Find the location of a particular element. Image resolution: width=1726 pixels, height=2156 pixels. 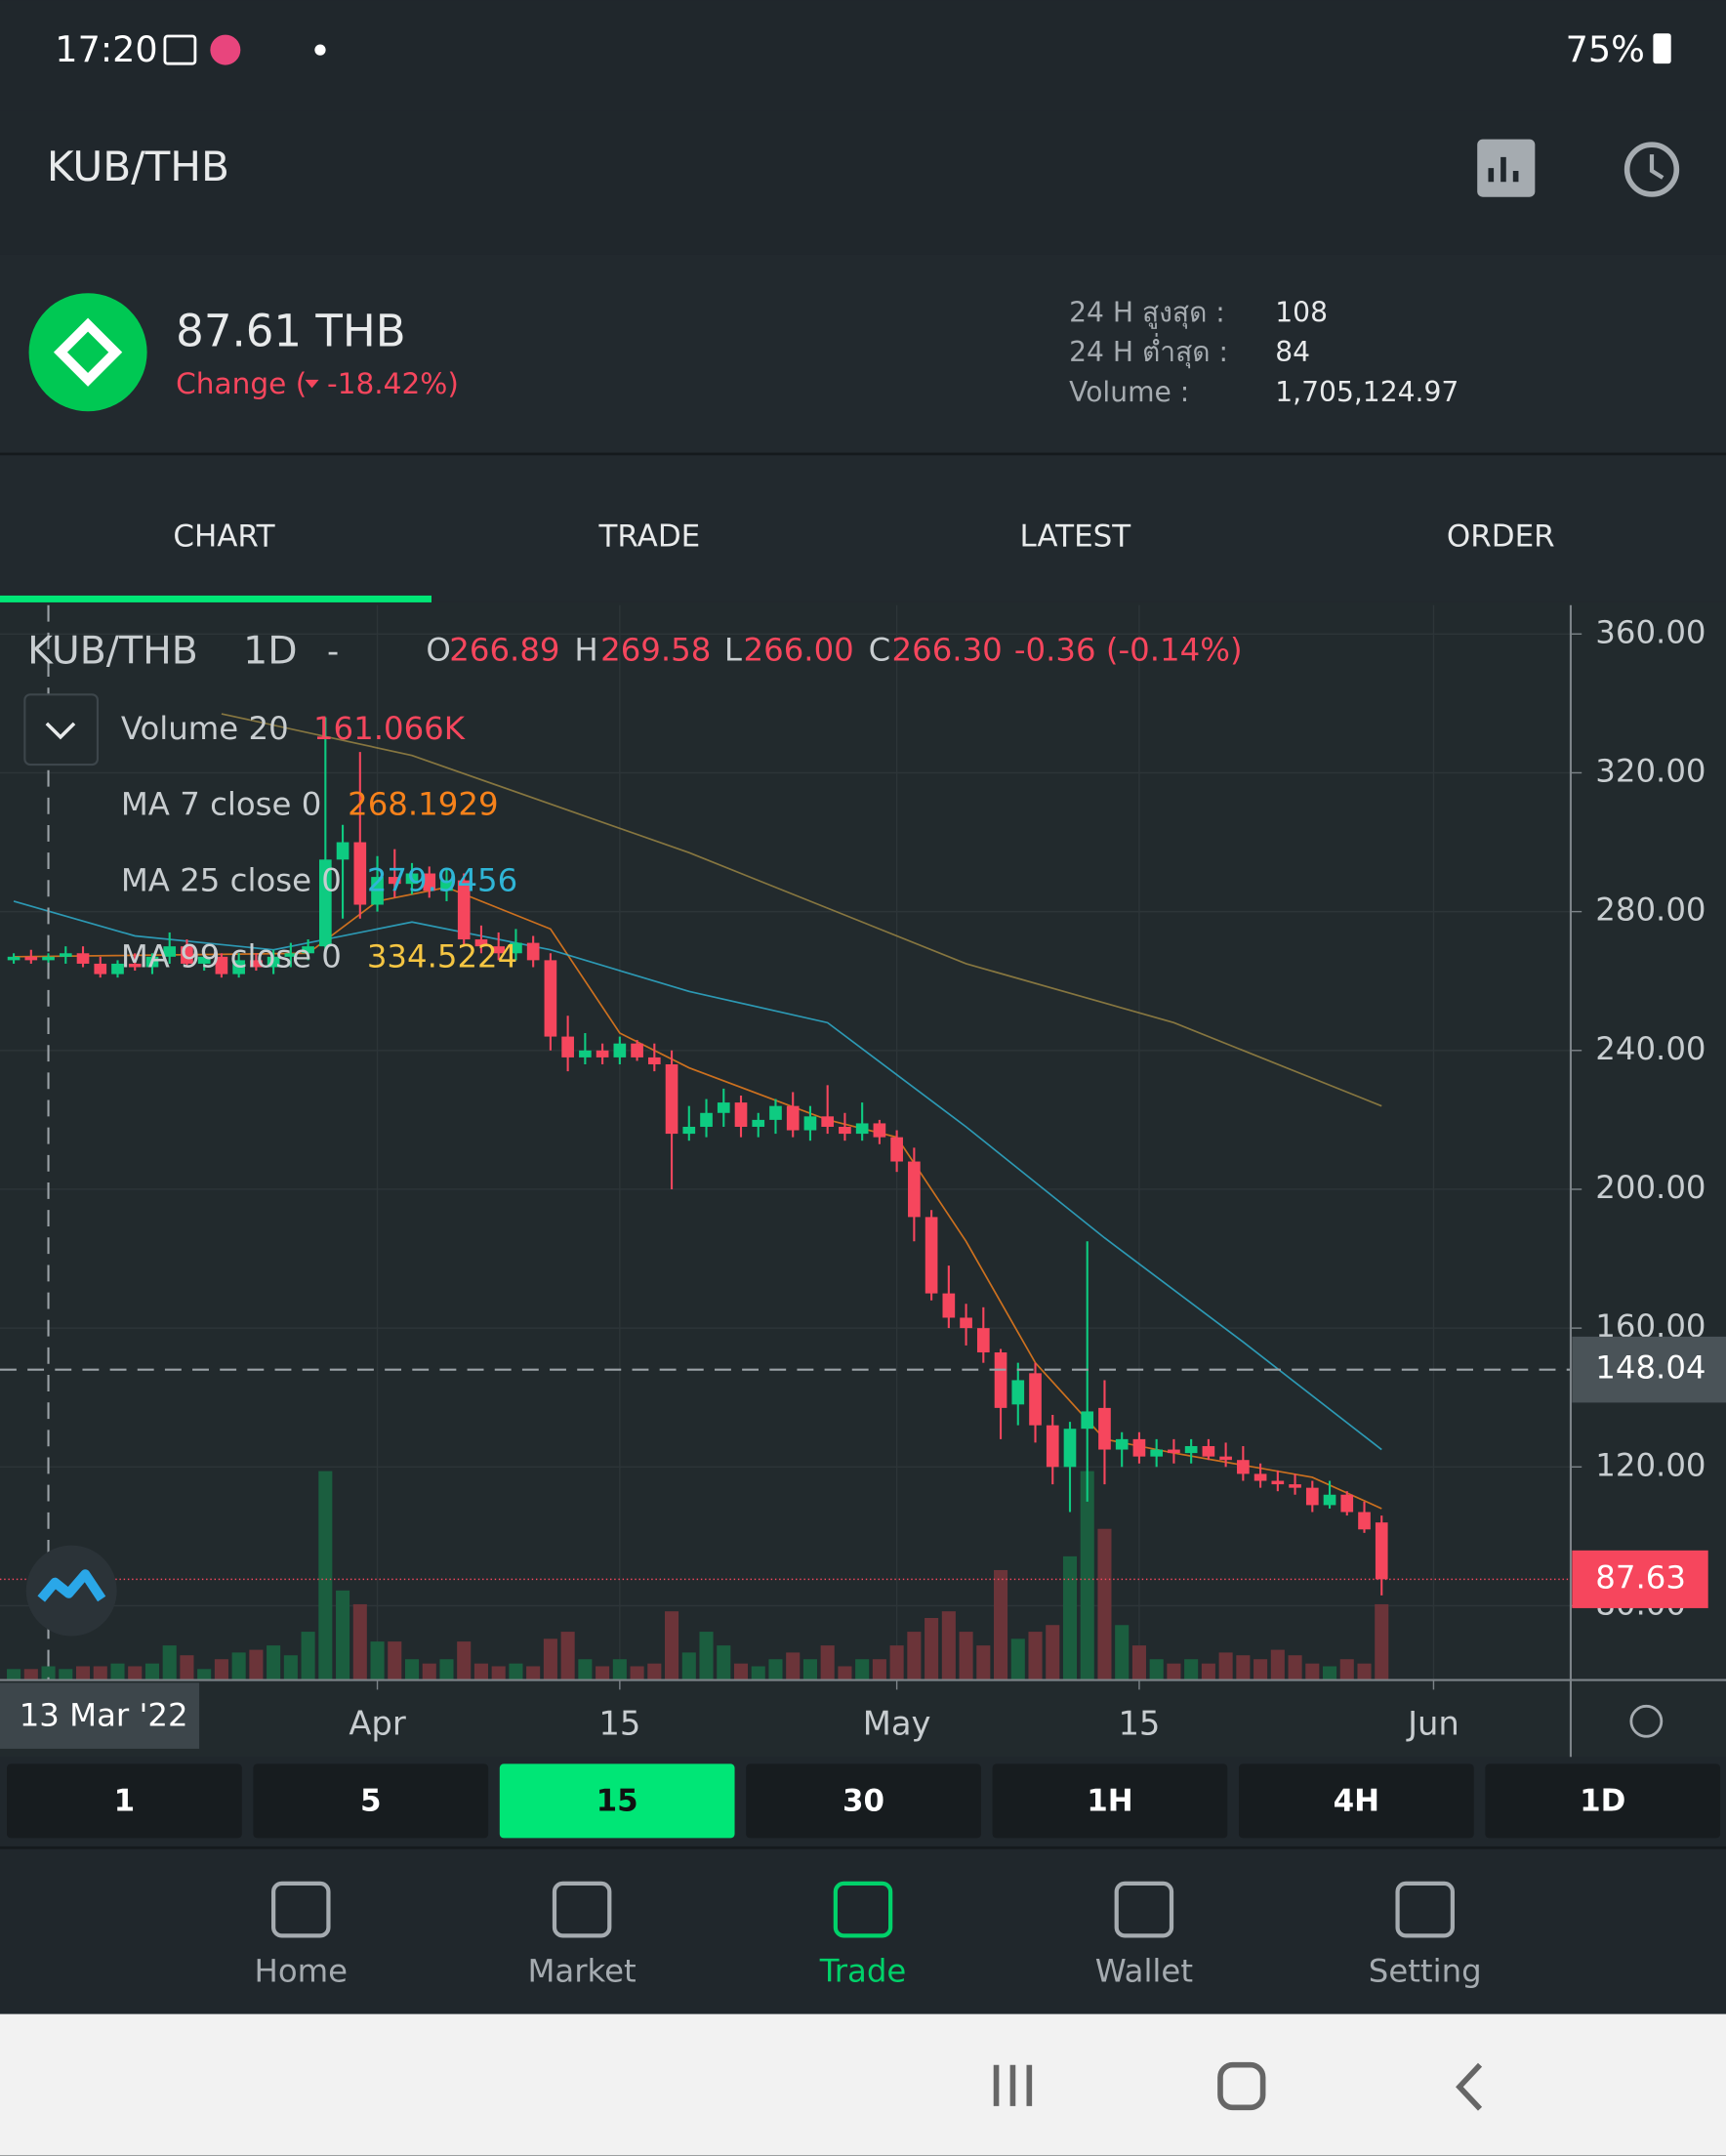

interval-label: 30 is located at coordinates (863, 1800).